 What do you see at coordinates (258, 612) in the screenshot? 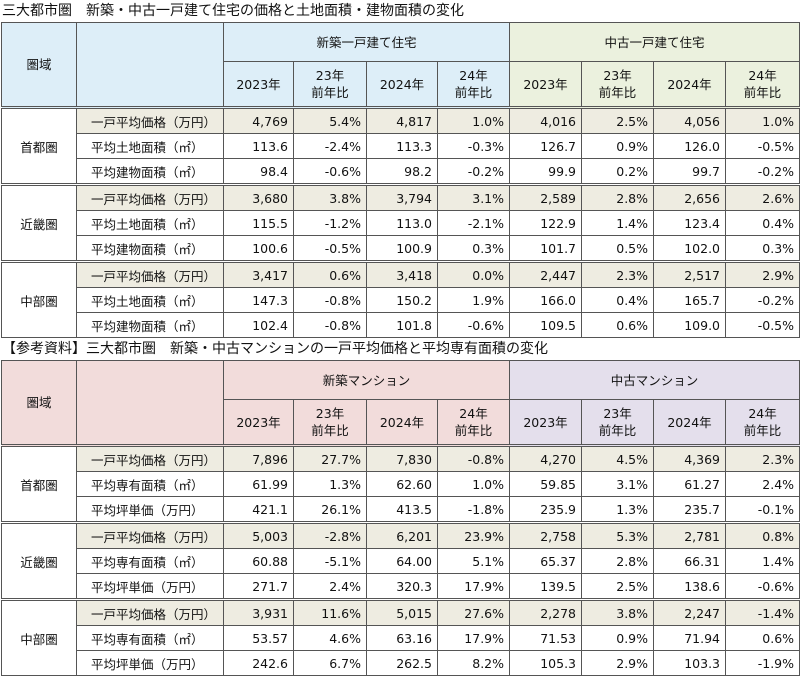
I see `cell: 3,931` at bounding box center [258, 612].